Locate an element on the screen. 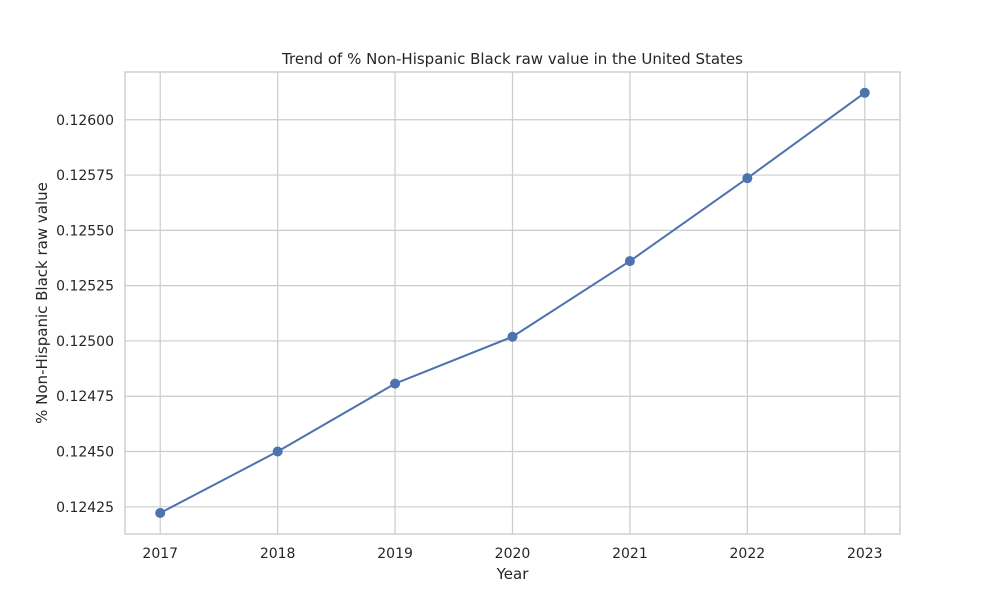  y-tick-label: 0.12450 is located at coordinates (85, 453).